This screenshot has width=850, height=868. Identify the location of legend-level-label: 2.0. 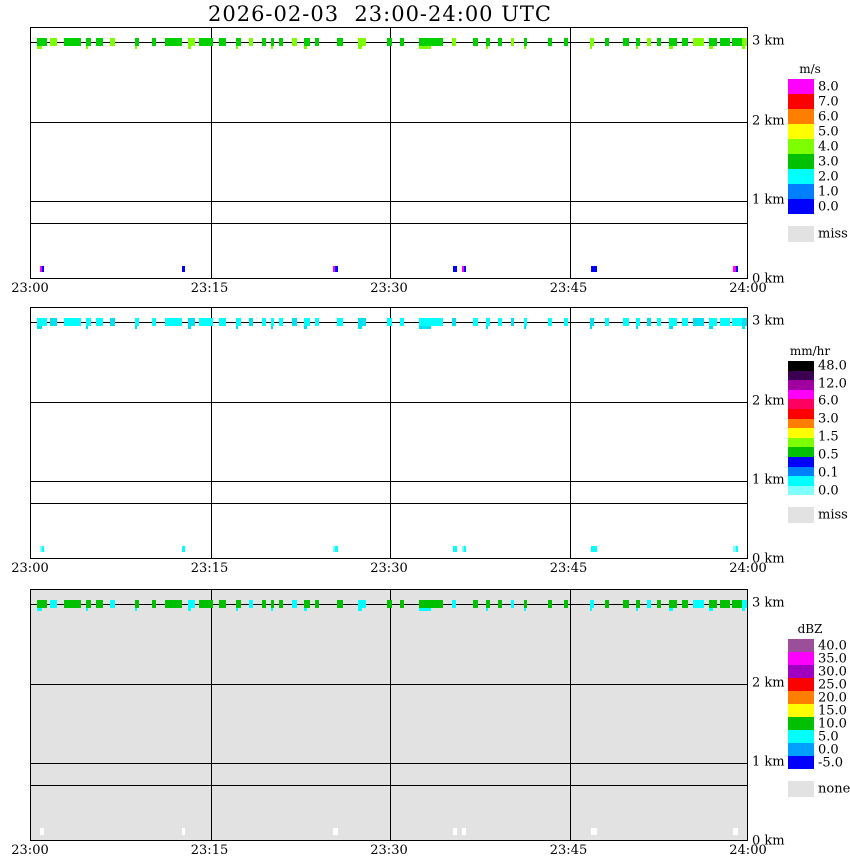
(828, 176).